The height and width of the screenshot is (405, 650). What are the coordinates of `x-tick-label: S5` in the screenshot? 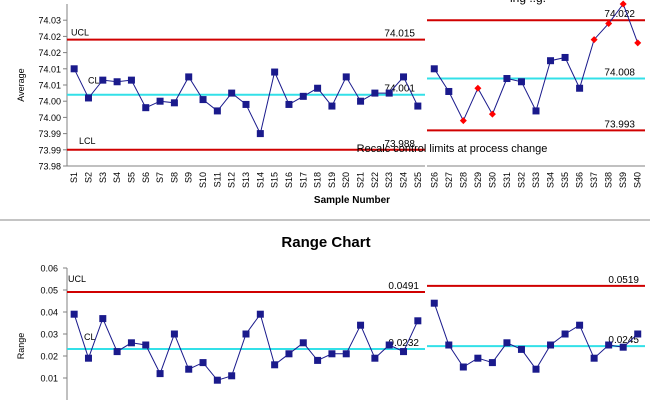 It's located at (131, 177).